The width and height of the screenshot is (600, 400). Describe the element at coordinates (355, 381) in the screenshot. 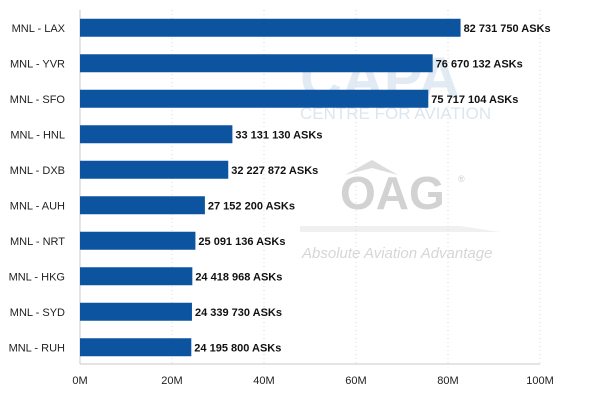

I see `x-tick-label: 60M` at that location.